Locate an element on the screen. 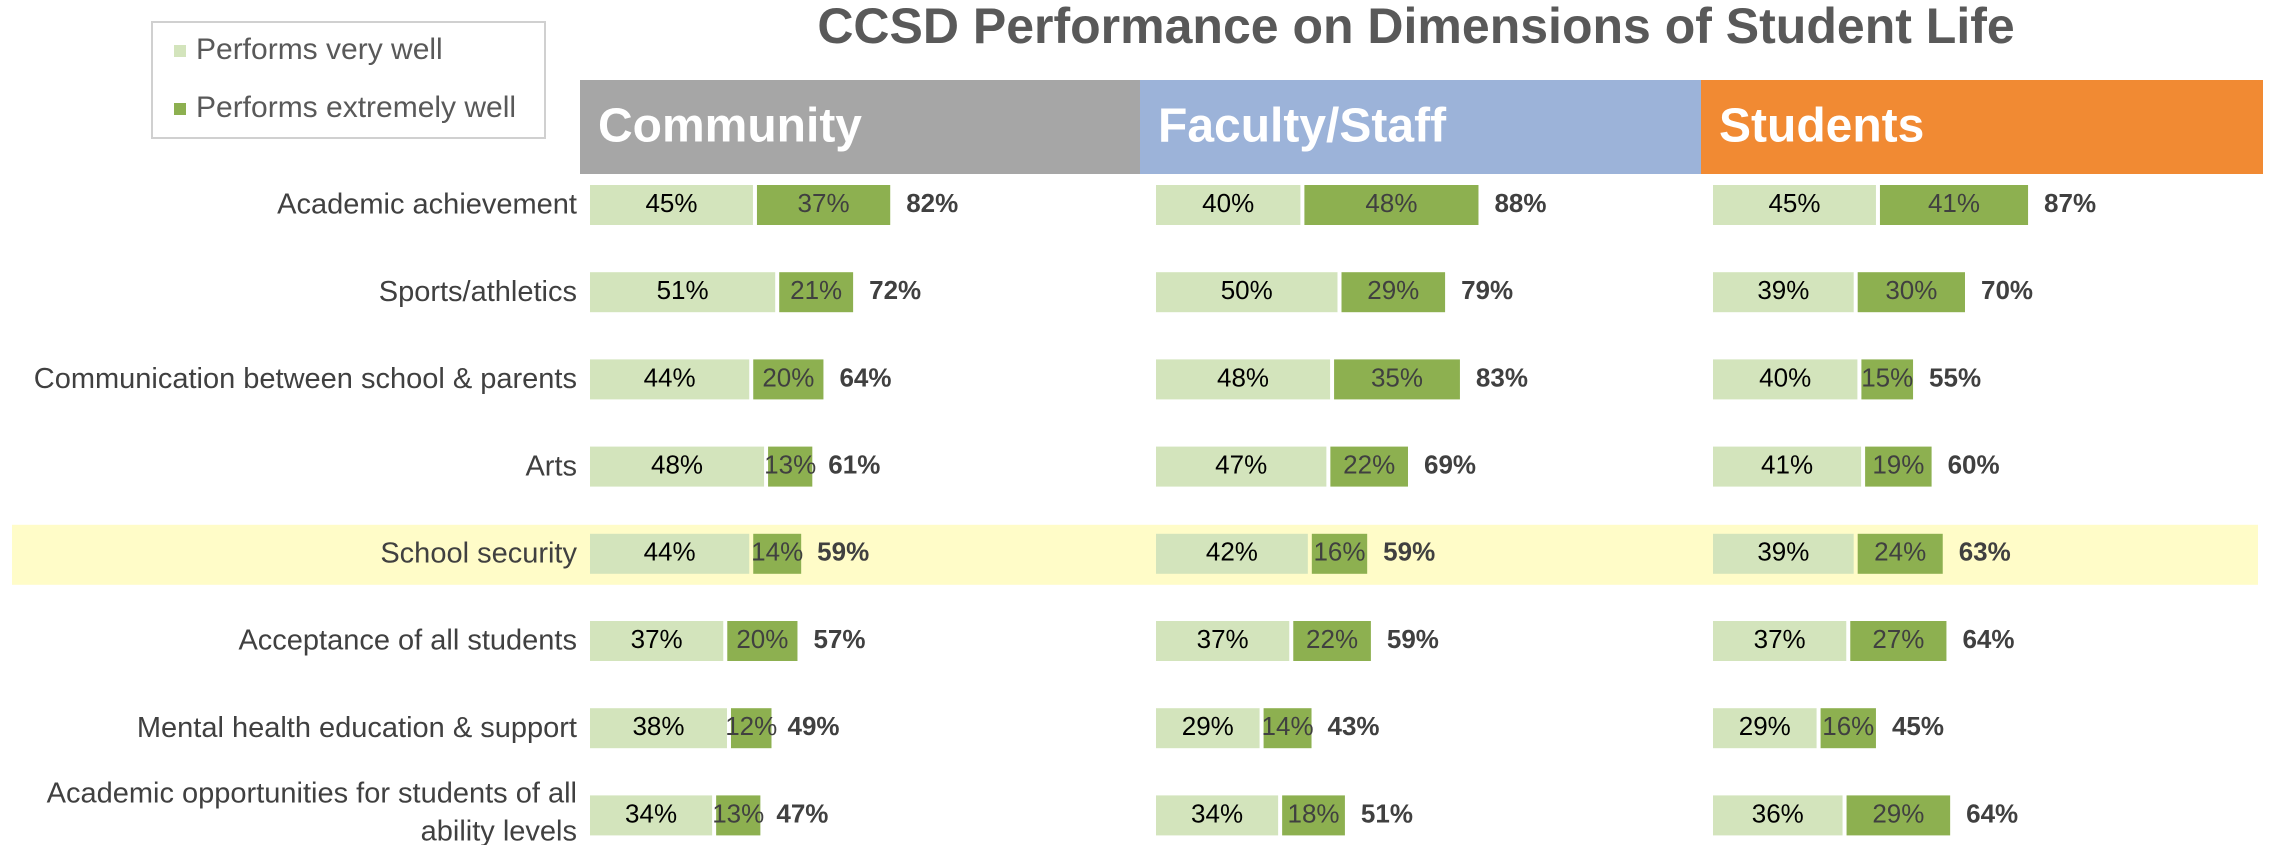  total-label: 47% is located at coordinates (802, 813).